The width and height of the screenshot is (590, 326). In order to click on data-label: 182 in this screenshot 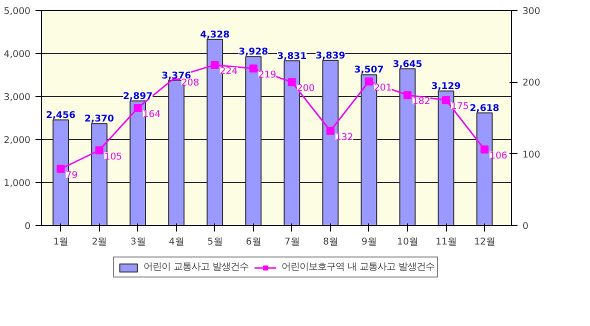, I will do `click(421, 102)`.